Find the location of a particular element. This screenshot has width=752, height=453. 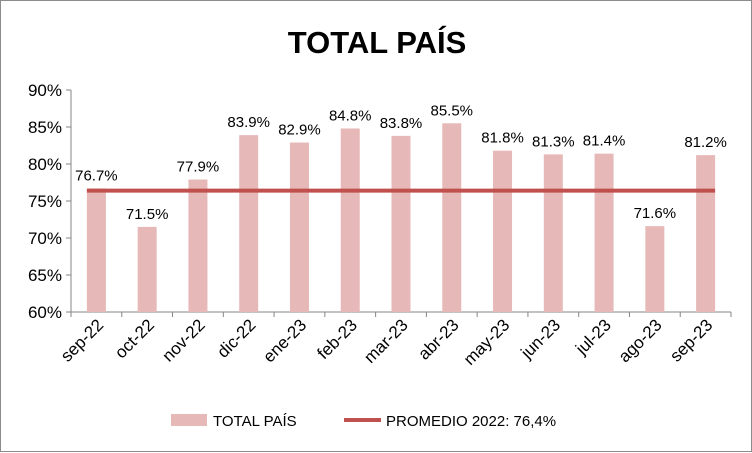

x-tick-label: dic-22 is located at coordinates (236, 338).